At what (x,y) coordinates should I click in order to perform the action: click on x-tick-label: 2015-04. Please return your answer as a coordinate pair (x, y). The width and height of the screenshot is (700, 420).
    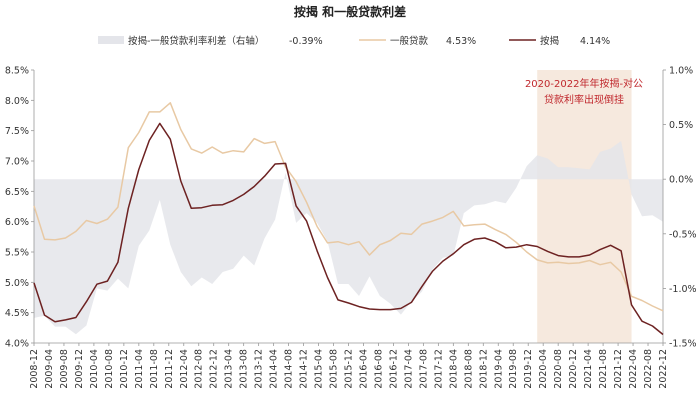
    Looking at the image, I should click on (319, 369).